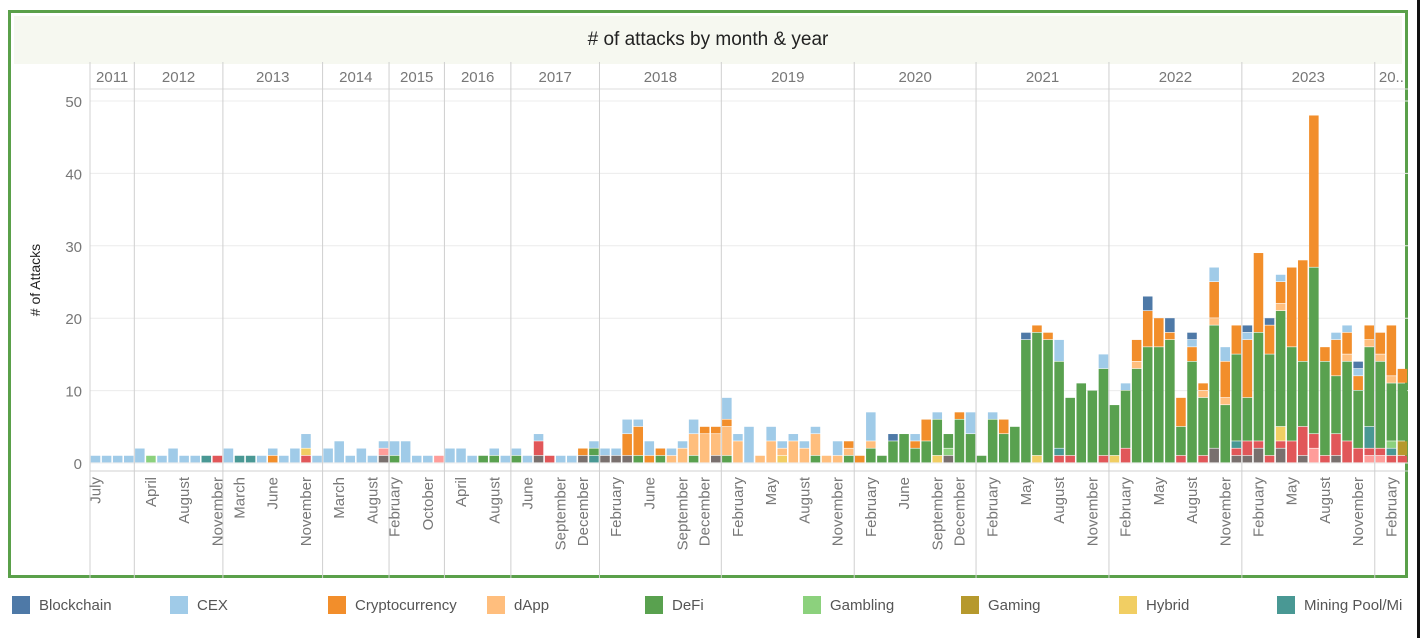  What do you see at coordinates (392, 605) in the screenshot?
I see `legend-item: Cryptocurrency` at bounding box center [392, 605].